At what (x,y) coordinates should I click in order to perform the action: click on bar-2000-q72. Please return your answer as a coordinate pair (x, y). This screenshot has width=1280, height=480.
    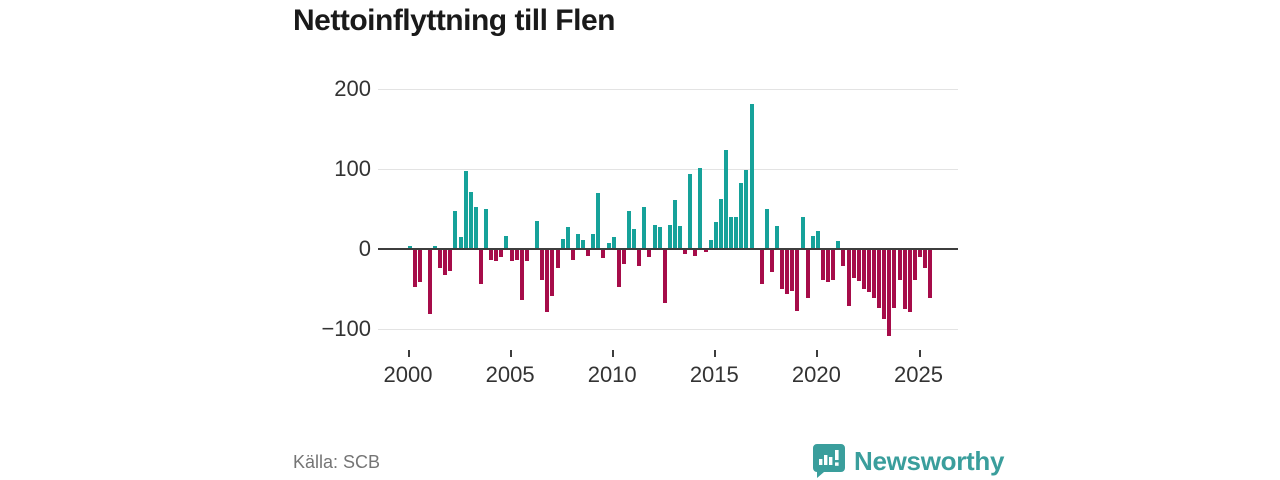
    Looking at the image, I should click on (777, 237).